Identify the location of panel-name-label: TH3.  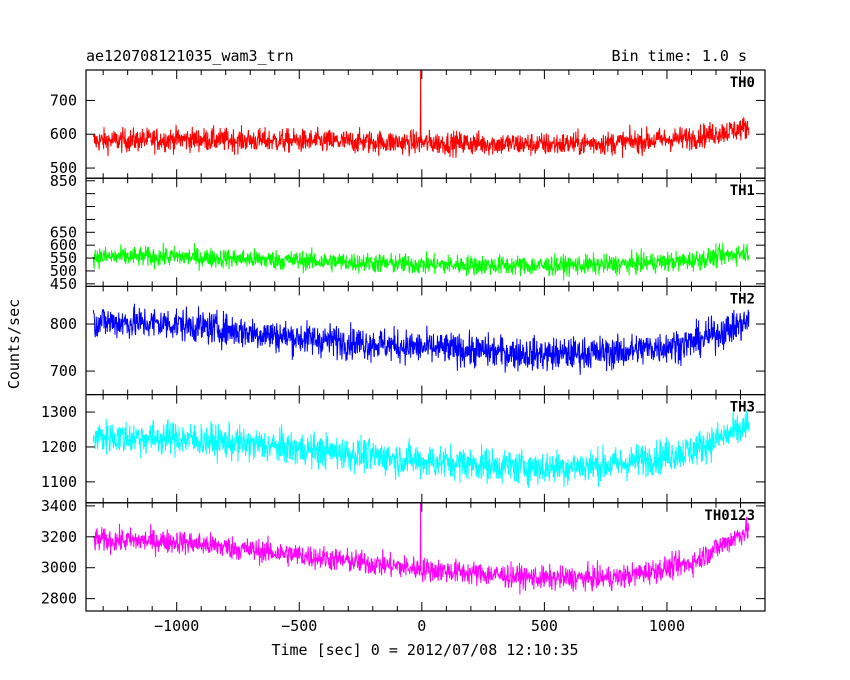
(742, 408).